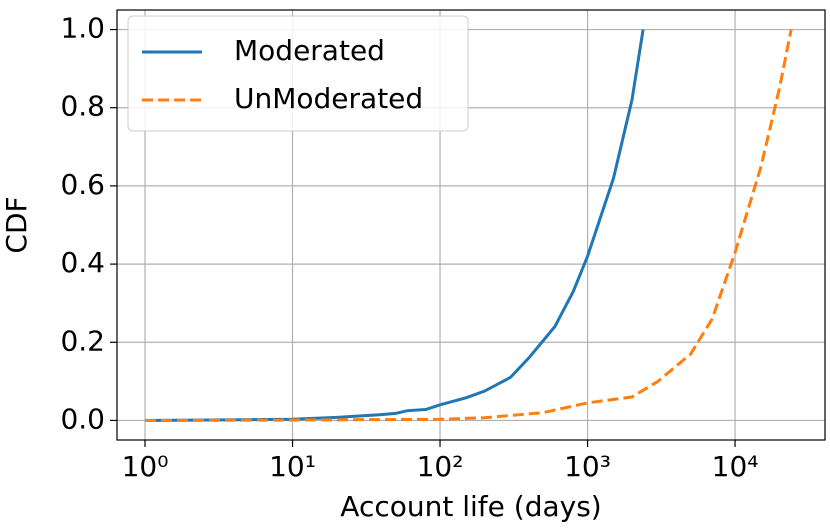 Image resolution: width=830 pixels, height=528 pixels. I want to click on x-axis-label: Account life (days), so click(470, 506).